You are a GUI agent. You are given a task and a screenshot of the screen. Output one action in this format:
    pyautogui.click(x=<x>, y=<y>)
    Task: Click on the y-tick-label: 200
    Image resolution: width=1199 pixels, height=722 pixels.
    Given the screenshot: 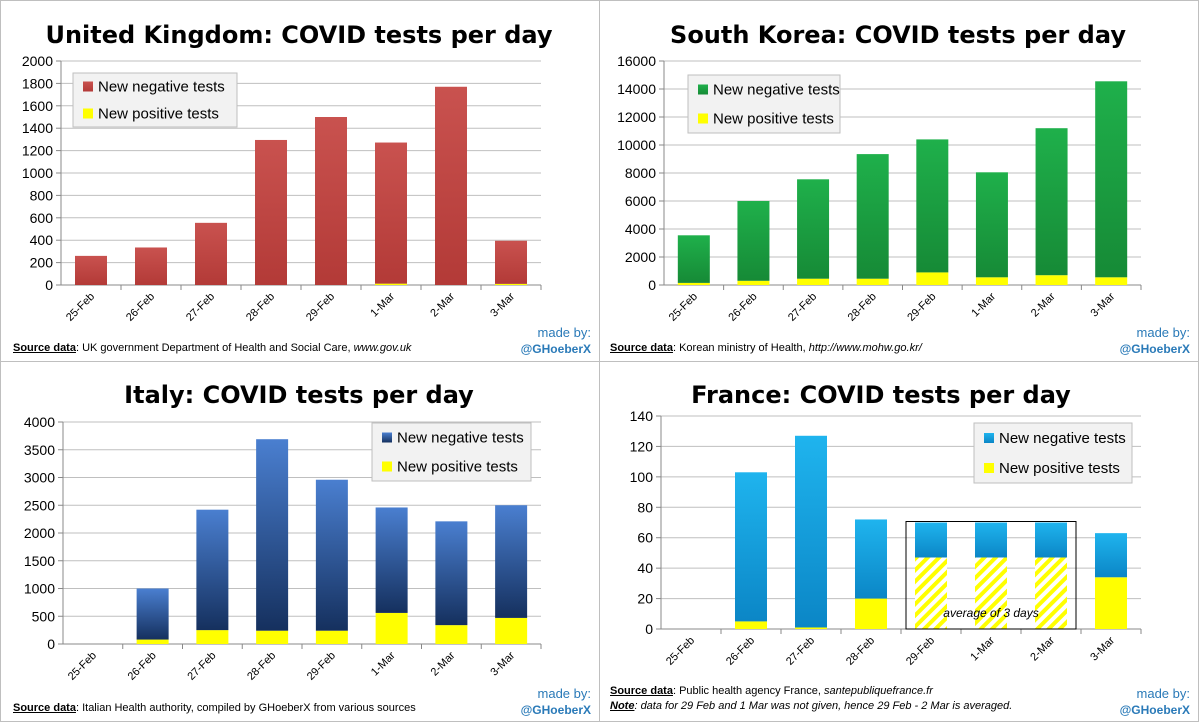 What is the action you would take?
    pyautogui.click(x=42, y=263)
    